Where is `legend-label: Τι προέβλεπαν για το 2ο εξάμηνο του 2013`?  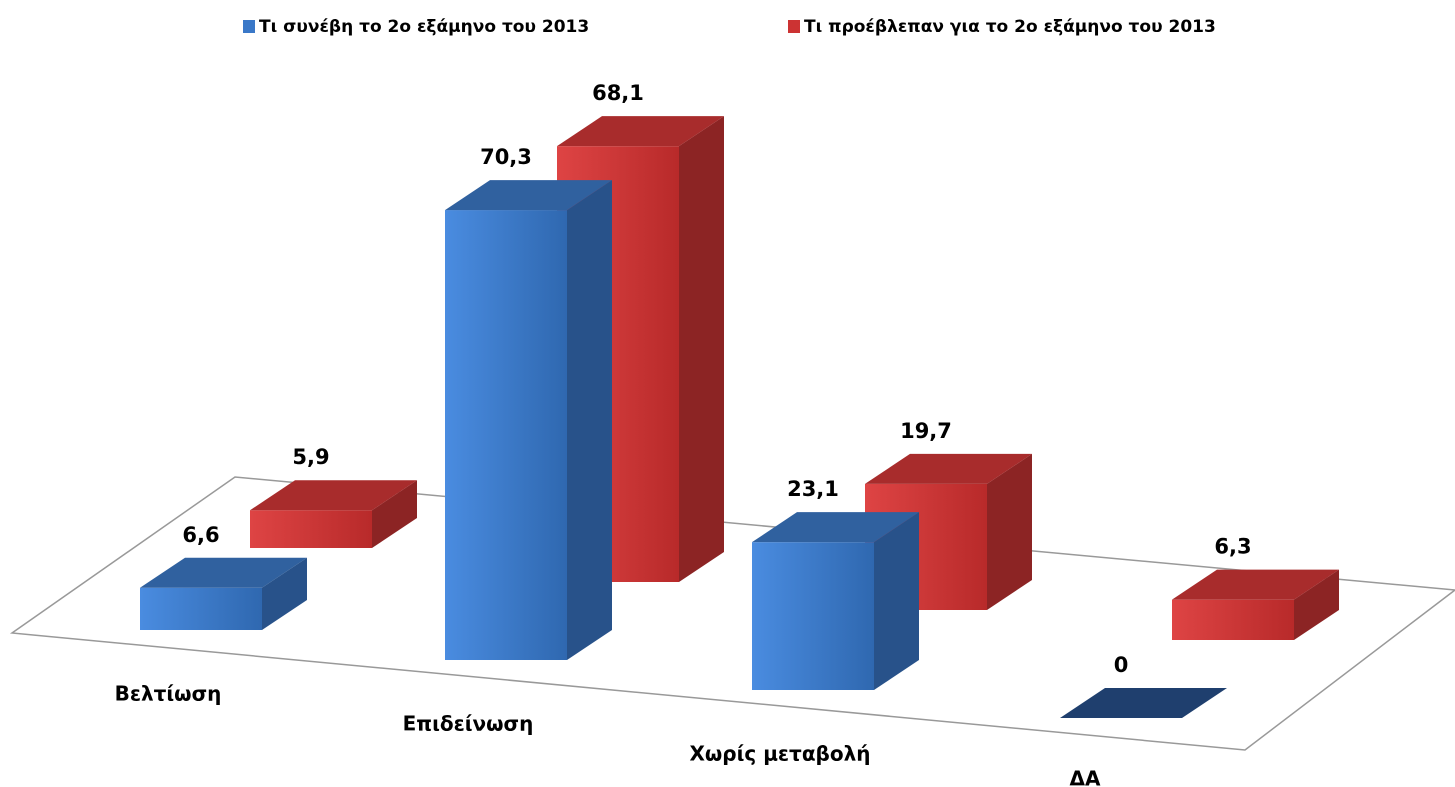
legend-label: Τι προέβλεπαν για το 2ο εξάμηνο του 2013 is located at coordinates (1010, 27).